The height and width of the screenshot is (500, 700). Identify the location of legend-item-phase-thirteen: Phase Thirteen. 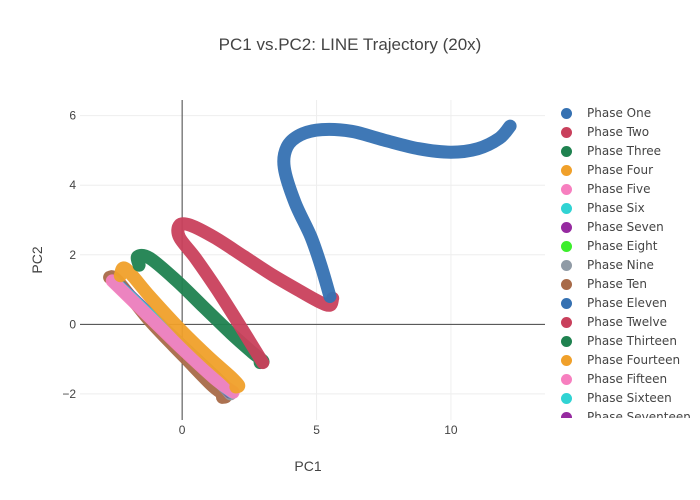
(625, 341).